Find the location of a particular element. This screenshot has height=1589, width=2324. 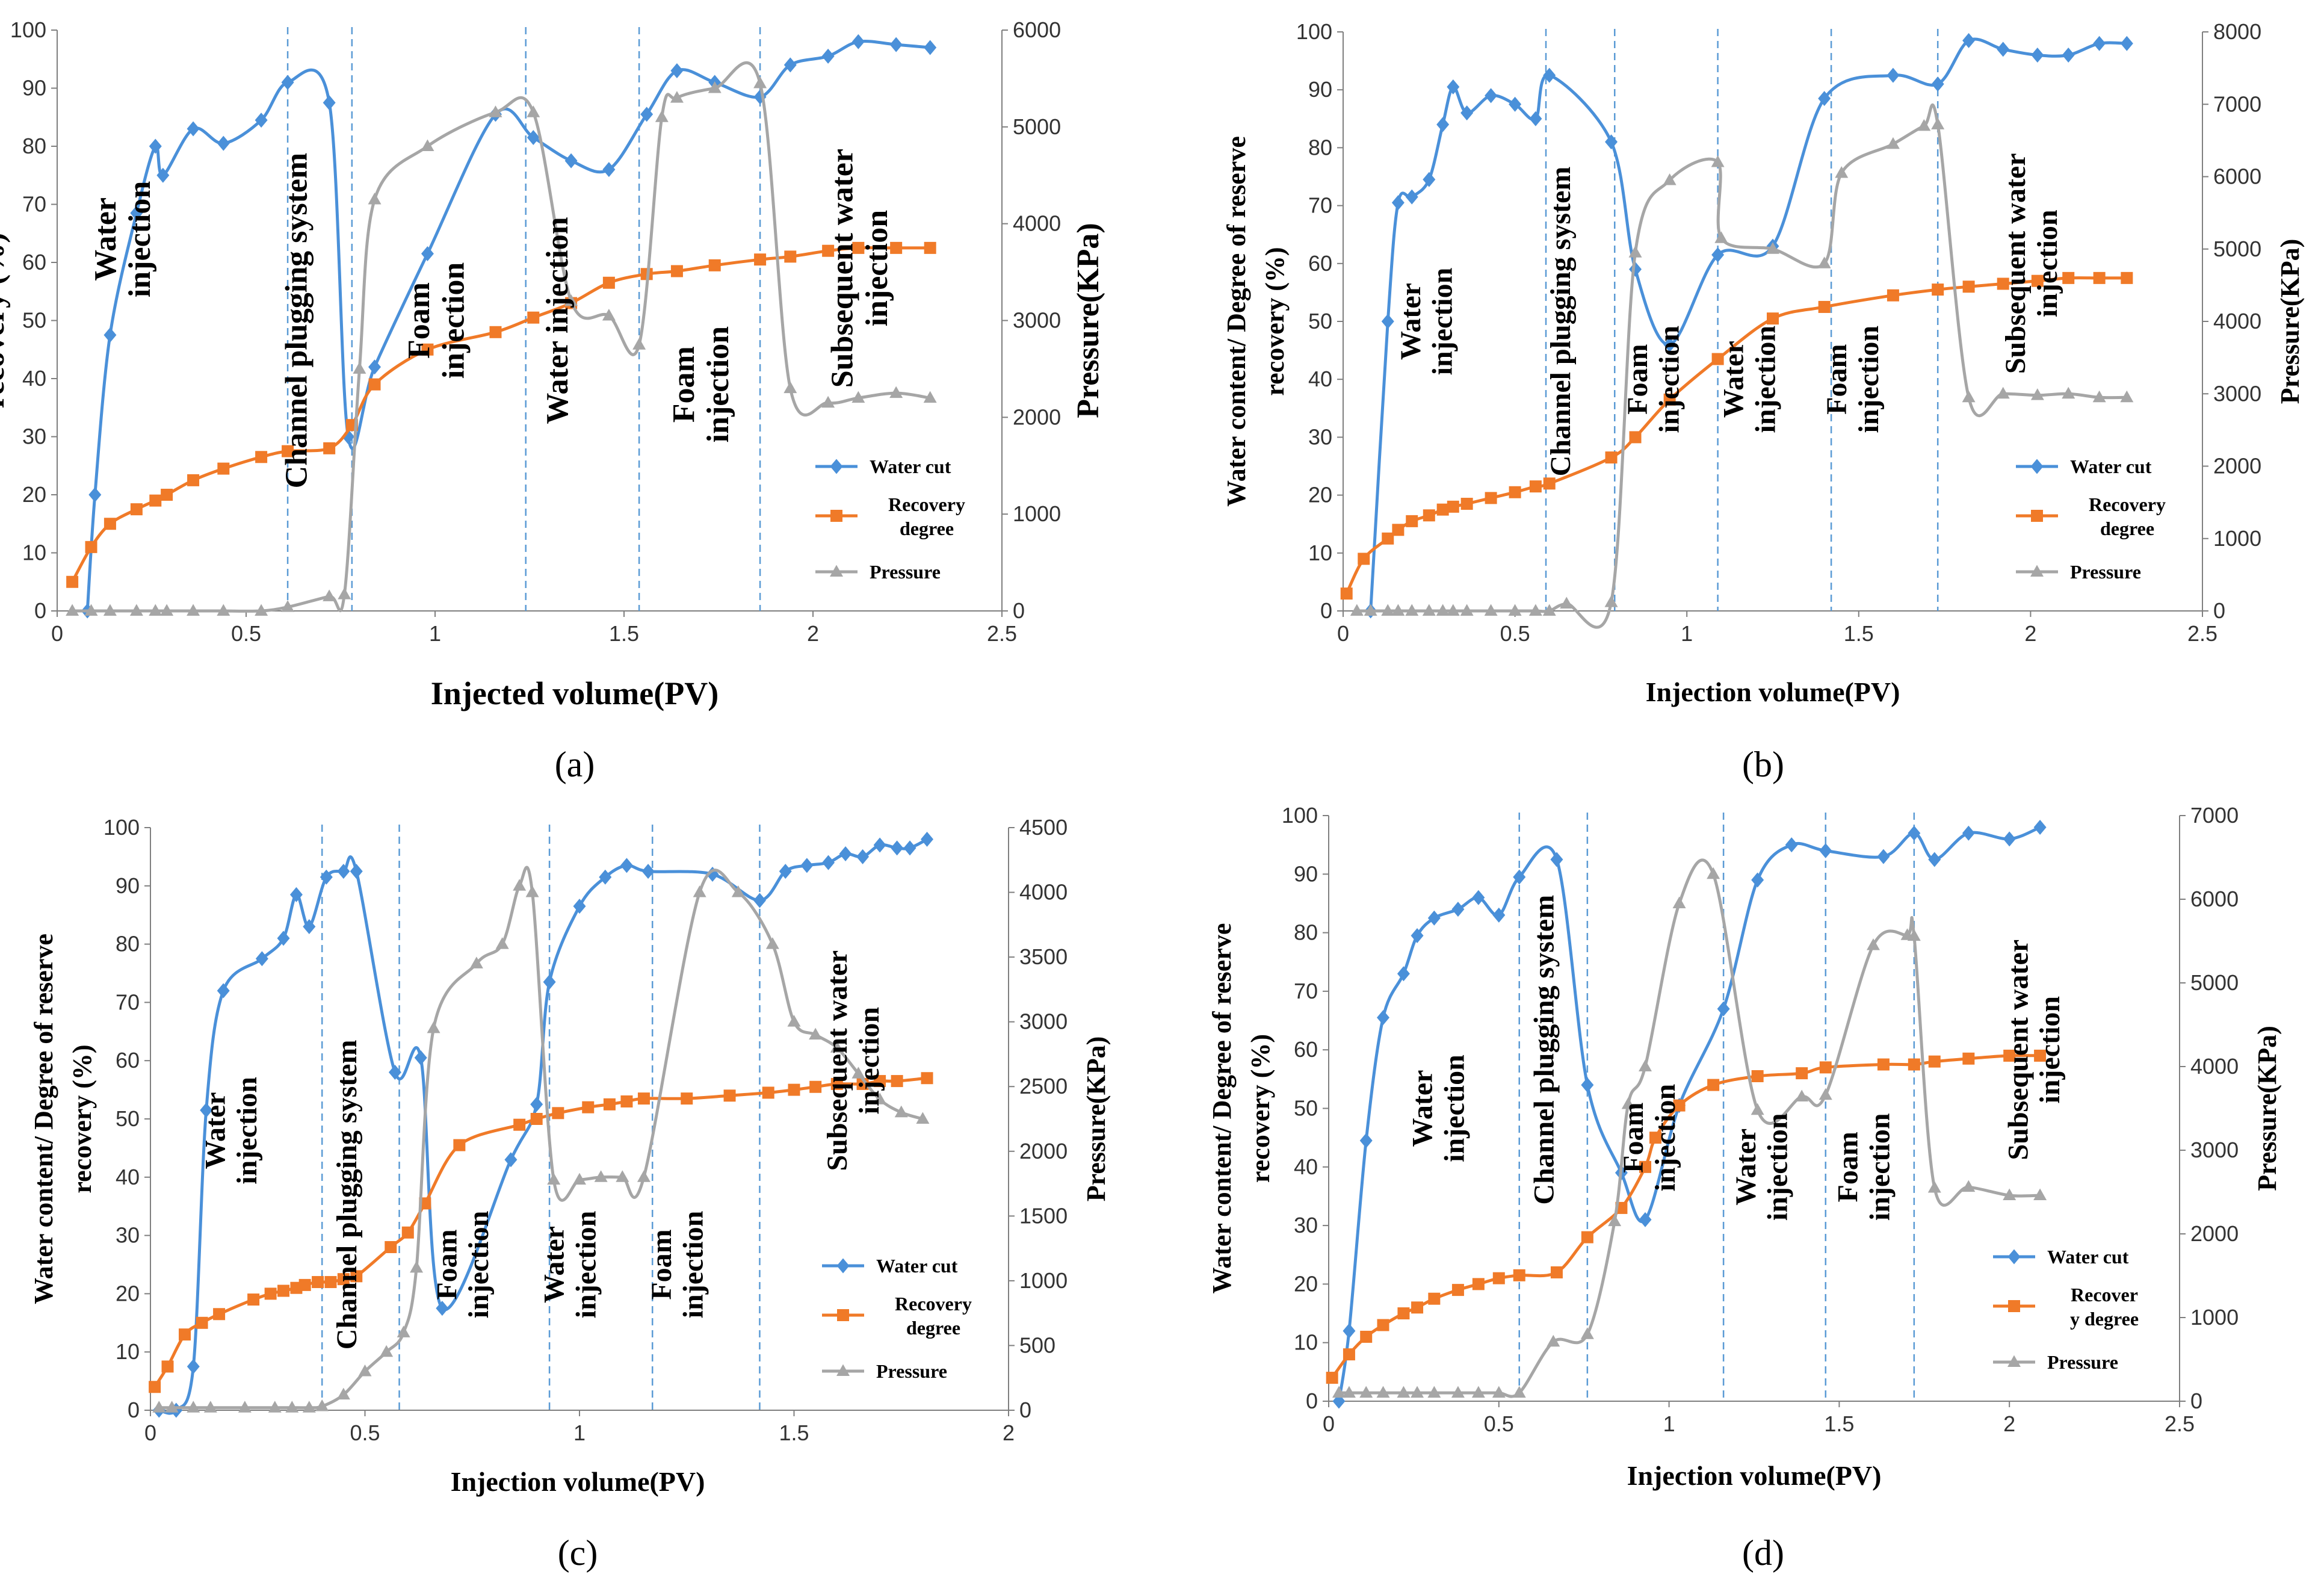

y2-tick-label: 6000 is located at coordinates (1037, 30).